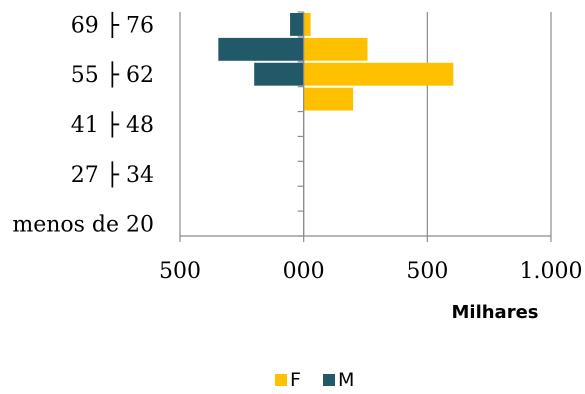 Image resolution: width=585 pixels, height=394 pixels. I want to click on legend-swatch-f, so click(281, 380).